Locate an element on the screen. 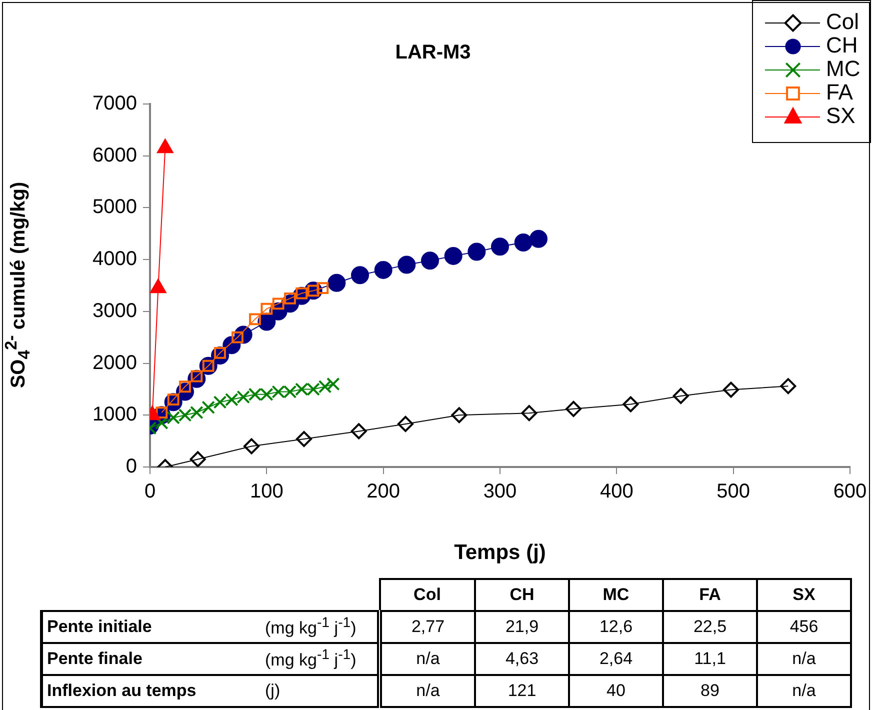  y-tick-label: 3000 is located at coordinates (114, 311).